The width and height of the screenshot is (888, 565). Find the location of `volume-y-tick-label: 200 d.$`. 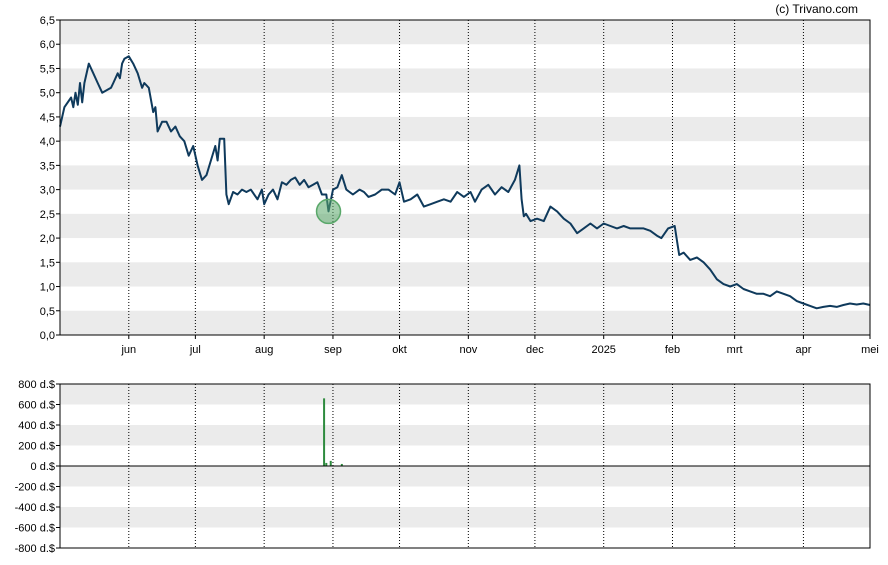

volume-y-tick-label: 200 d.$ is located at coordinates (36, 447).